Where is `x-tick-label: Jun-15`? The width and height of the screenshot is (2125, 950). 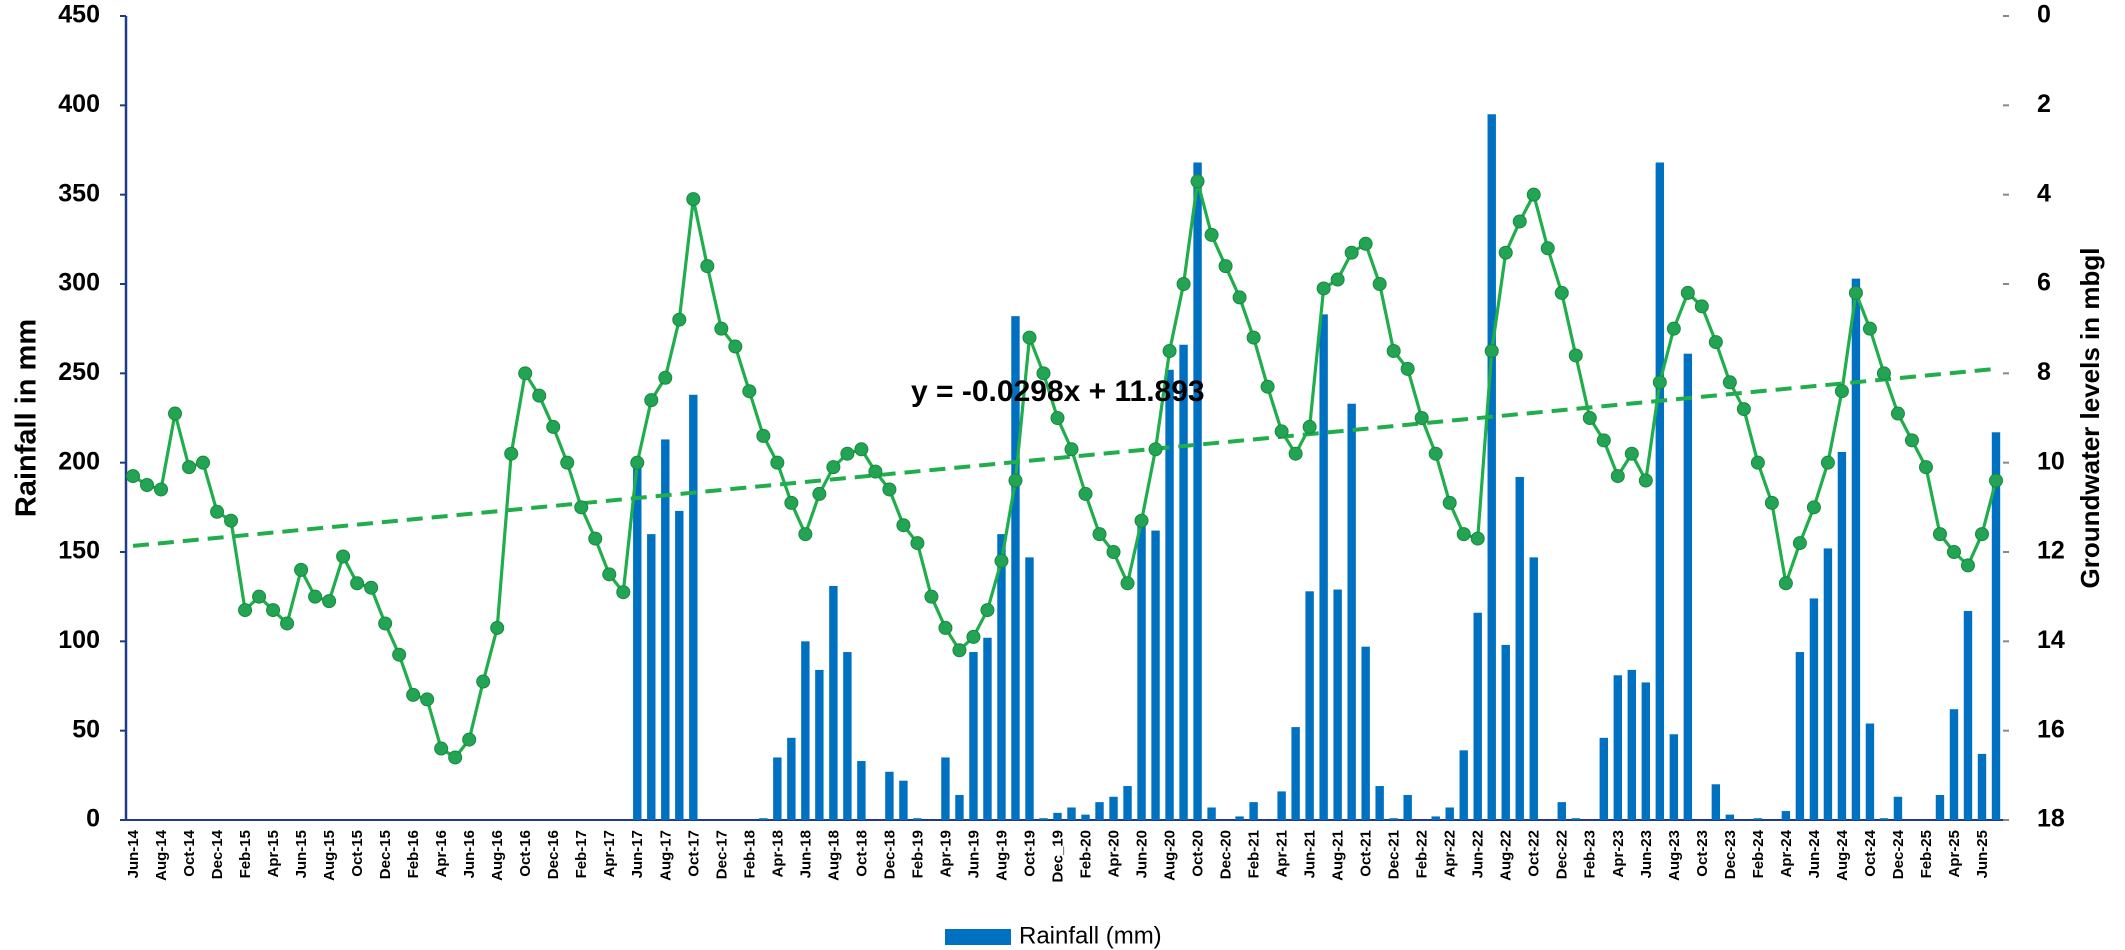
x-tick-label: Jun-15 is located at coordinates (301, 854).